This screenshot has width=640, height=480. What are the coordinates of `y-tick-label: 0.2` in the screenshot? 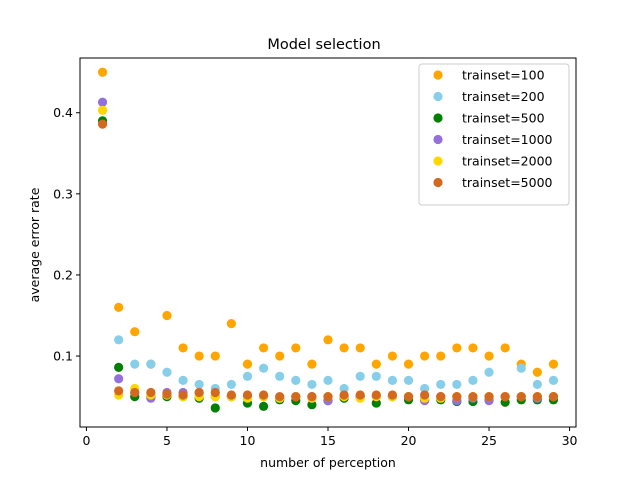 It's located at (63, 274).